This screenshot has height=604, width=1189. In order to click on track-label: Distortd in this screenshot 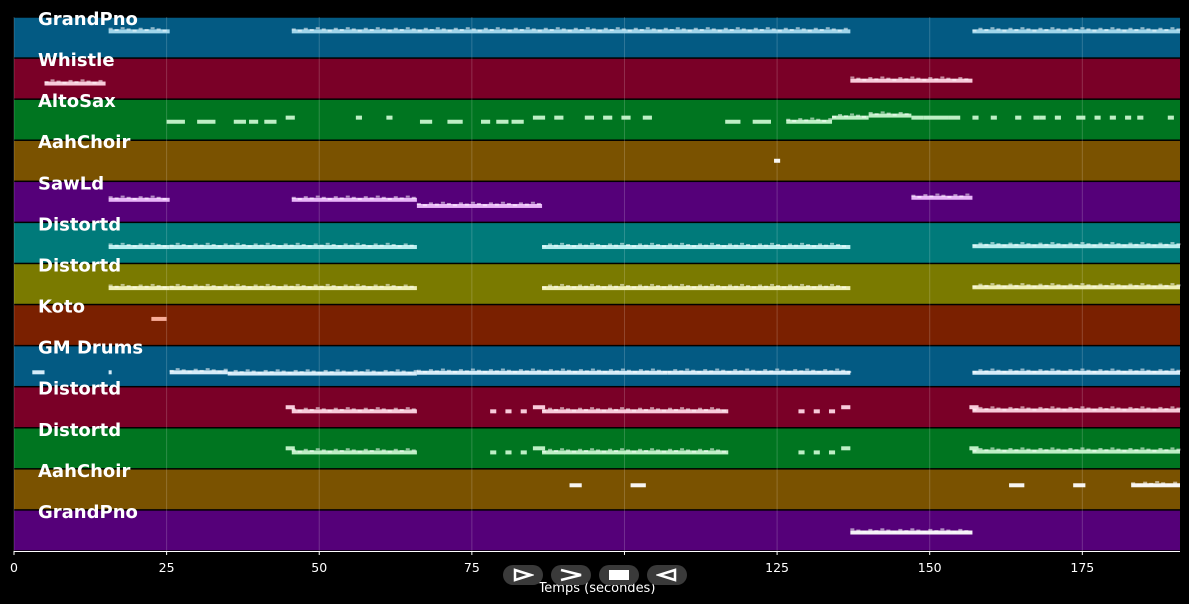, I will do `click(79, 430)`.